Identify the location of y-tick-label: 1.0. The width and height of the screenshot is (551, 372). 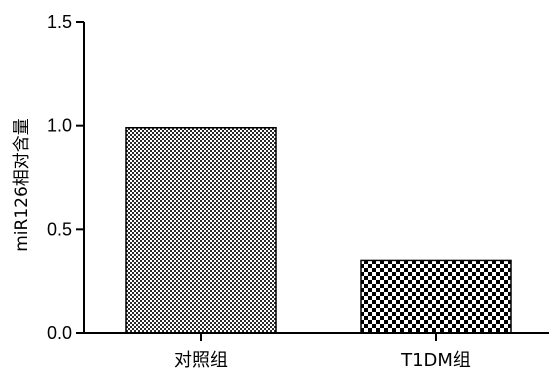
(59, 126).